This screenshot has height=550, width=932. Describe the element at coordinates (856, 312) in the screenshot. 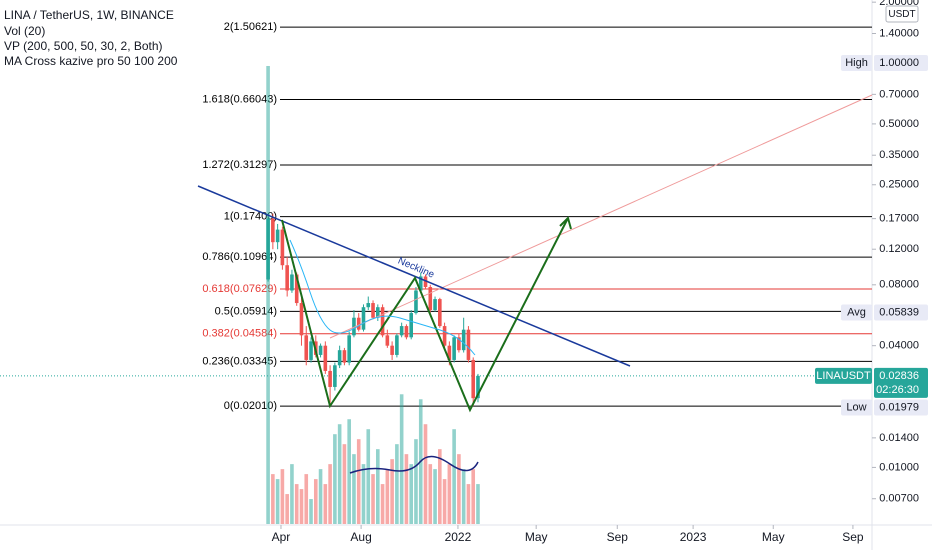

I see `badge-name: Avg` at that location.